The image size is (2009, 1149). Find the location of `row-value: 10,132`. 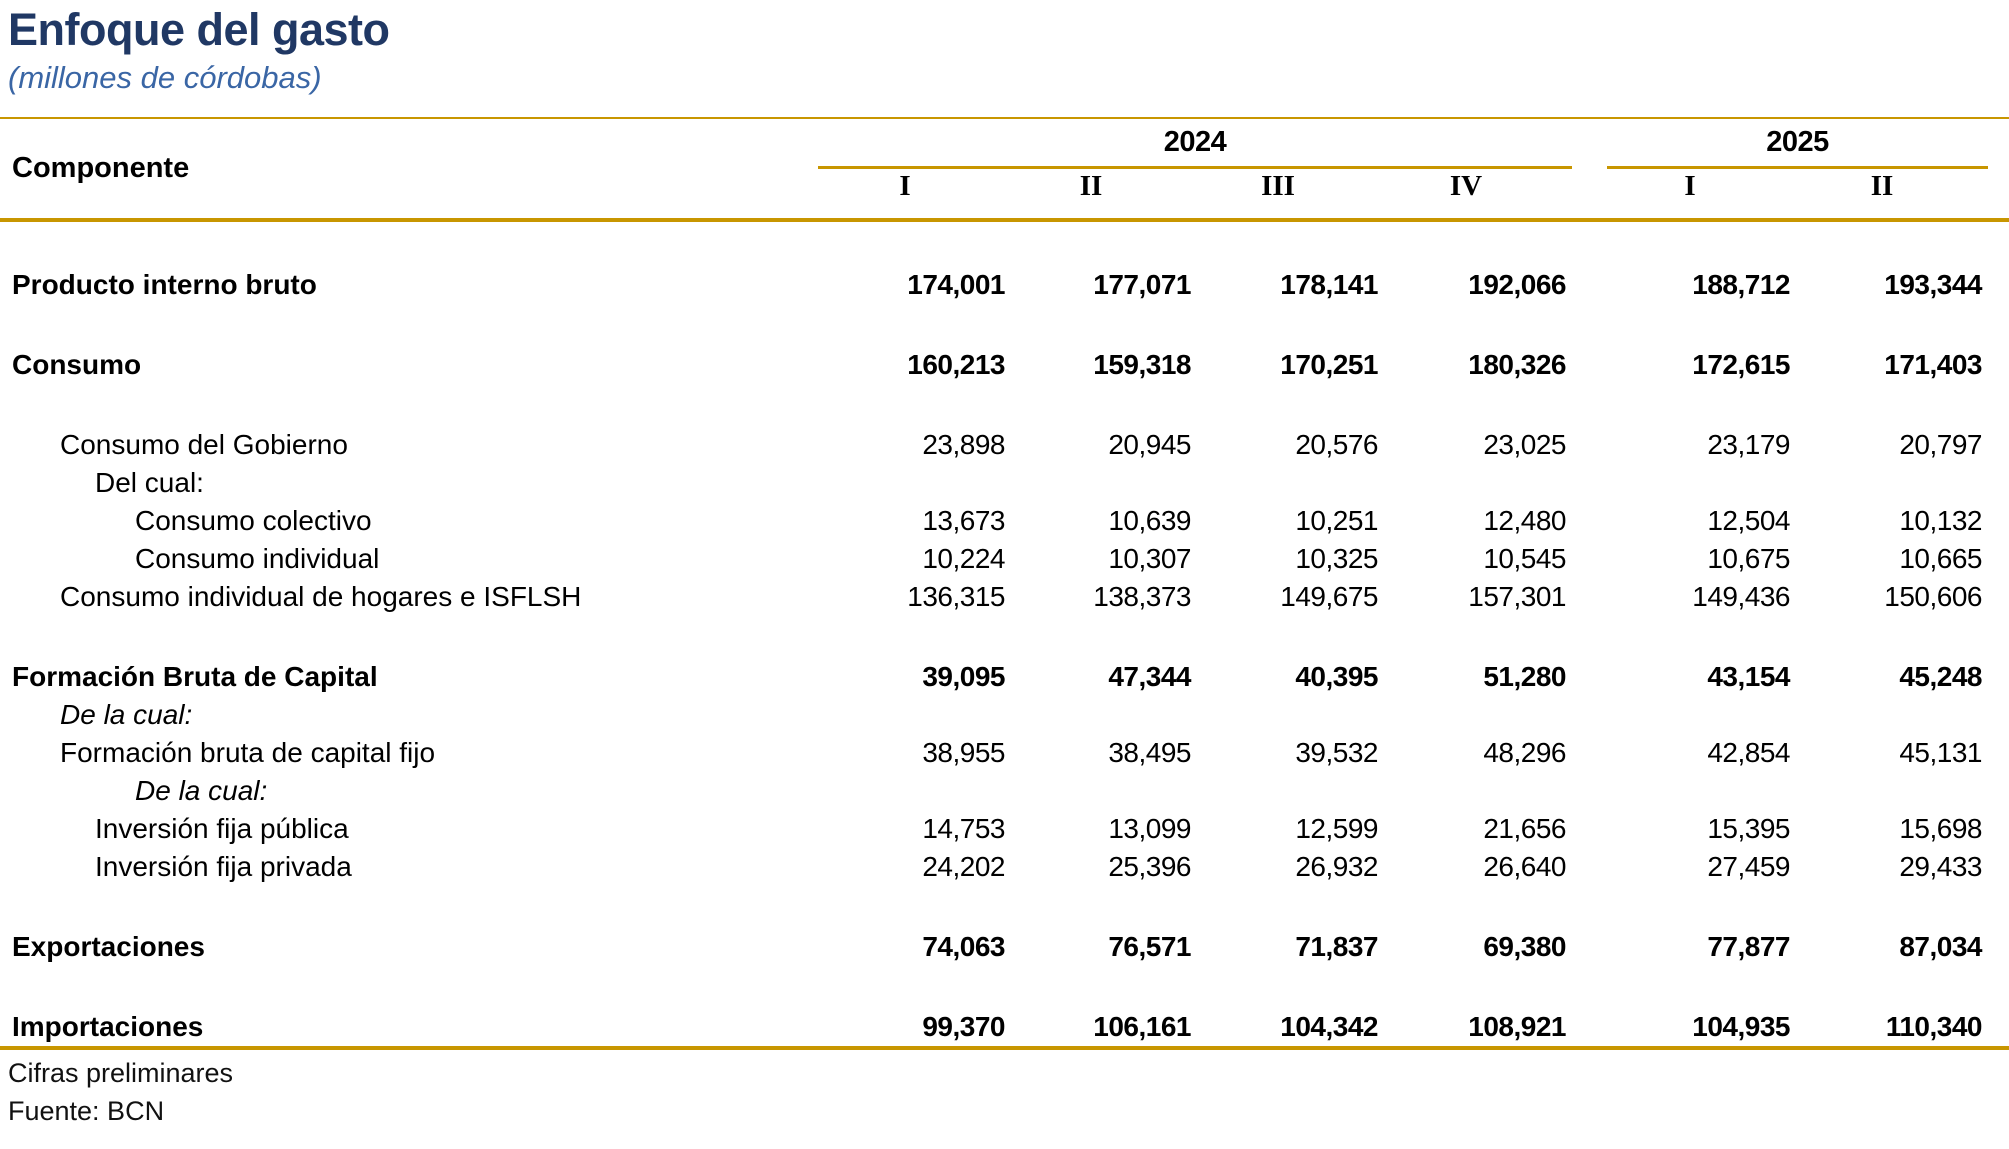

row-value: 10,132 is located at coordinates (1940, 520).